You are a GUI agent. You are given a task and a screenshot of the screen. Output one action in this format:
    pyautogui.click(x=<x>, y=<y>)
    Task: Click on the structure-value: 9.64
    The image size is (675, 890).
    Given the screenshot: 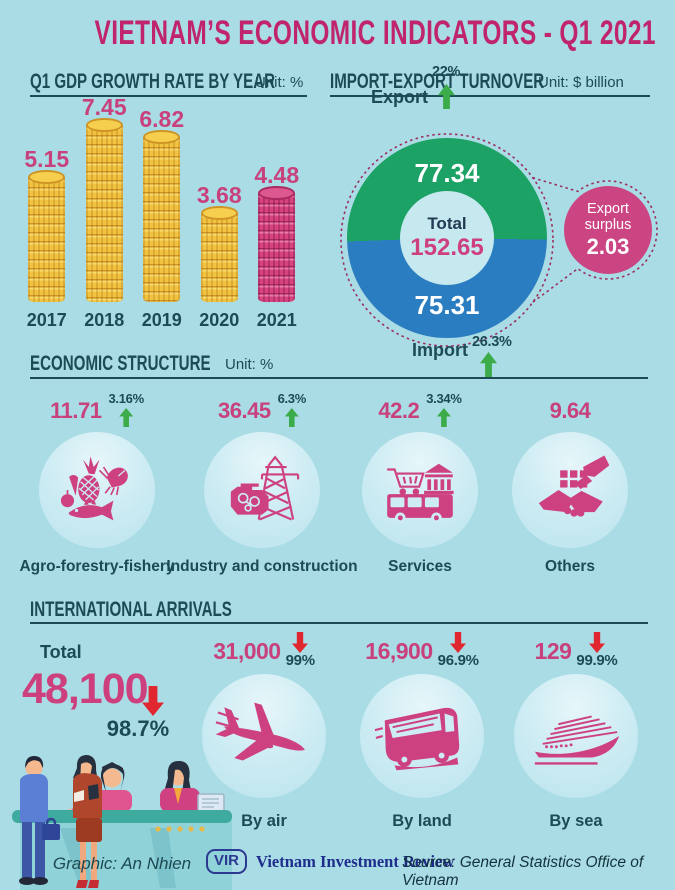 What is the action you would take?
    pyautogui.click(x=570, y=410)
    